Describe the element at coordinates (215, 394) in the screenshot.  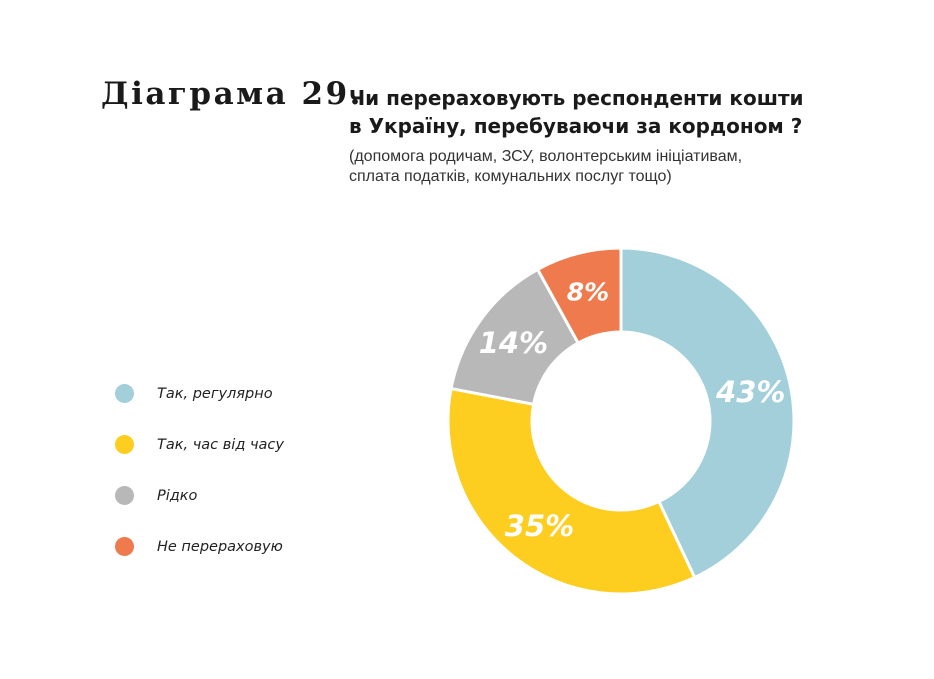
I see `legend-label-regularly: Так, регулярно` at that location.